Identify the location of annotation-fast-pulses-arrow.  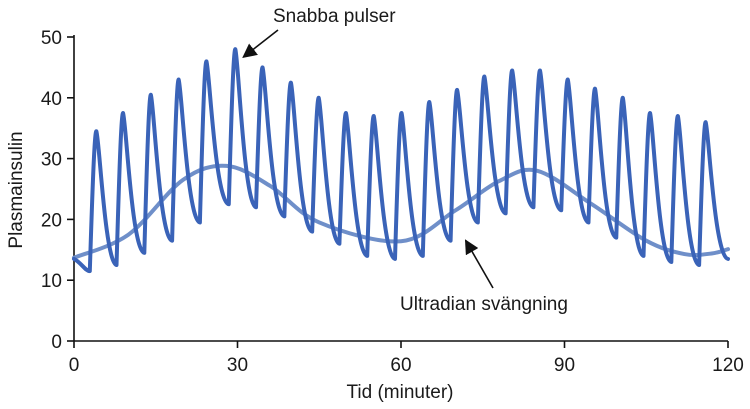
(260, 44).